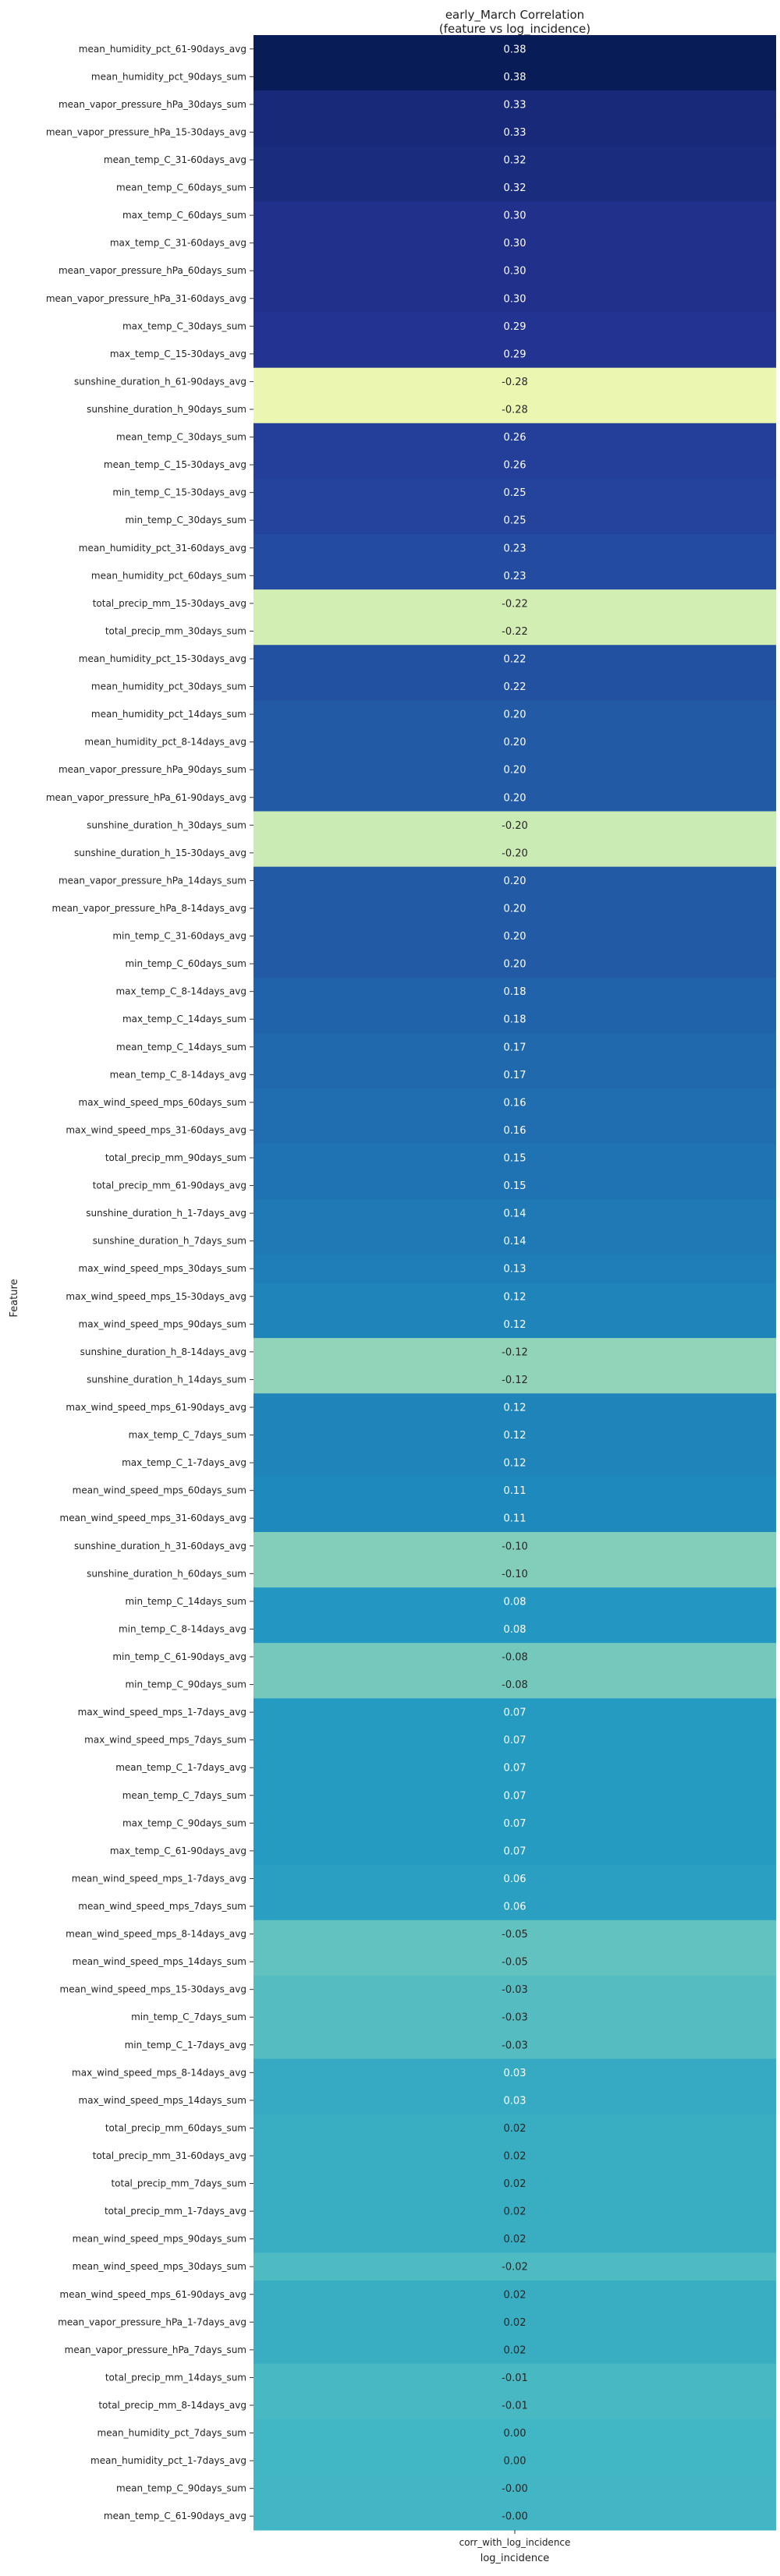 This screenshot has height=2576, width=780. Describe the element at coordinates (175, 464) in the screenshot. I see `y-tick-label: mean_temp_C_15-30days_avg` at that location.